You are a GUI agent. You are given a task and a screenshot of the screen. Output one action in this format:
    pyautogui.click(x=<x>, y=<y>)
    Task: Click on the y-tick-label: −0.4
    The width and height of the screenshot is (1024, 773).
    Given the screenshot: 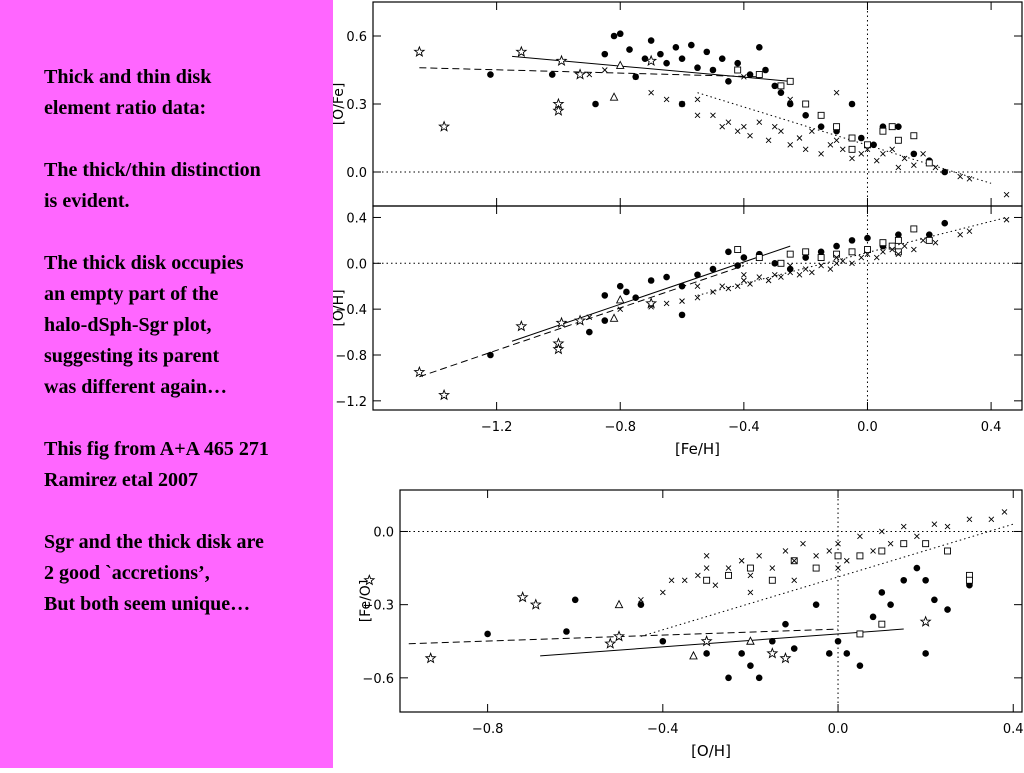 What is the action you would take?
    pyautogui.click(x=351, y=310)
    